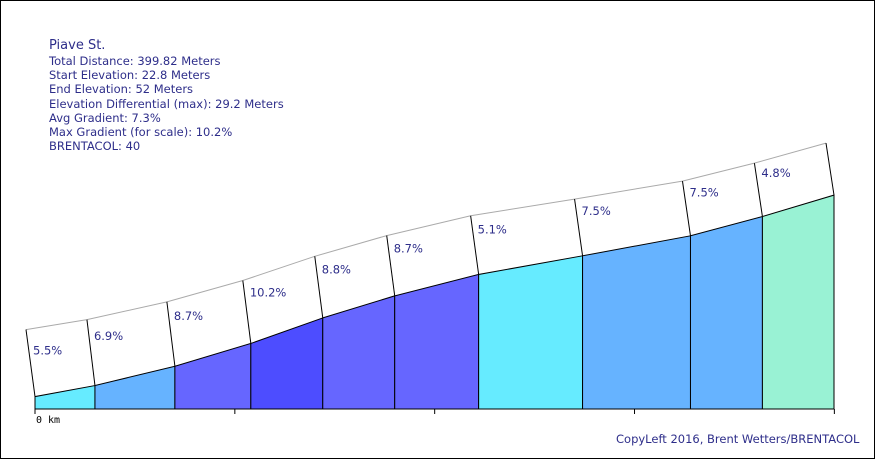 This screenshot has width=875, height=459. What do you see at coordinates (47, 351) in the screenshot?
I see `gradient-label-1: 5.5%` at bounding box center [47, 351].